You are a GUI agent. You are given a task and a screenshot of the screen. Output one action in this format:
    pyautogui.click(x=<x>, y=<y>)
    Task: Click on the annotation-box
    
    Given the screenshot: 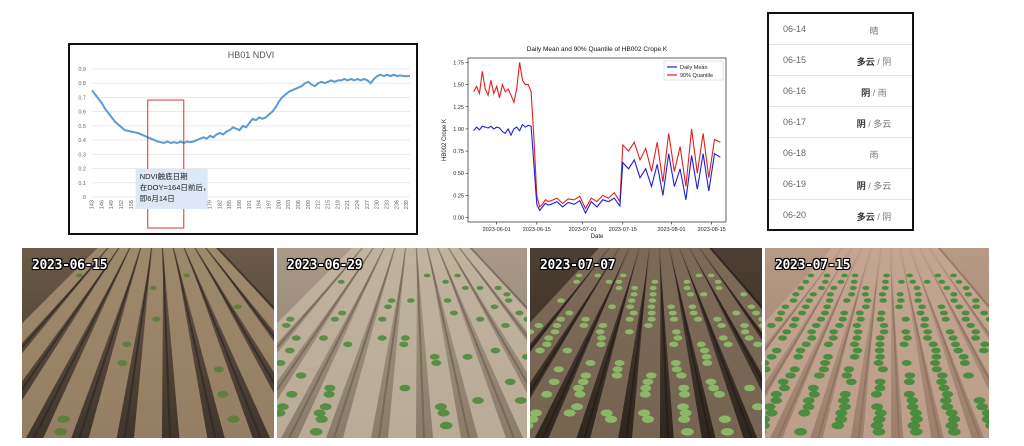 What is the action you would take?
    pyautogui.click(x=171, y=189)
    